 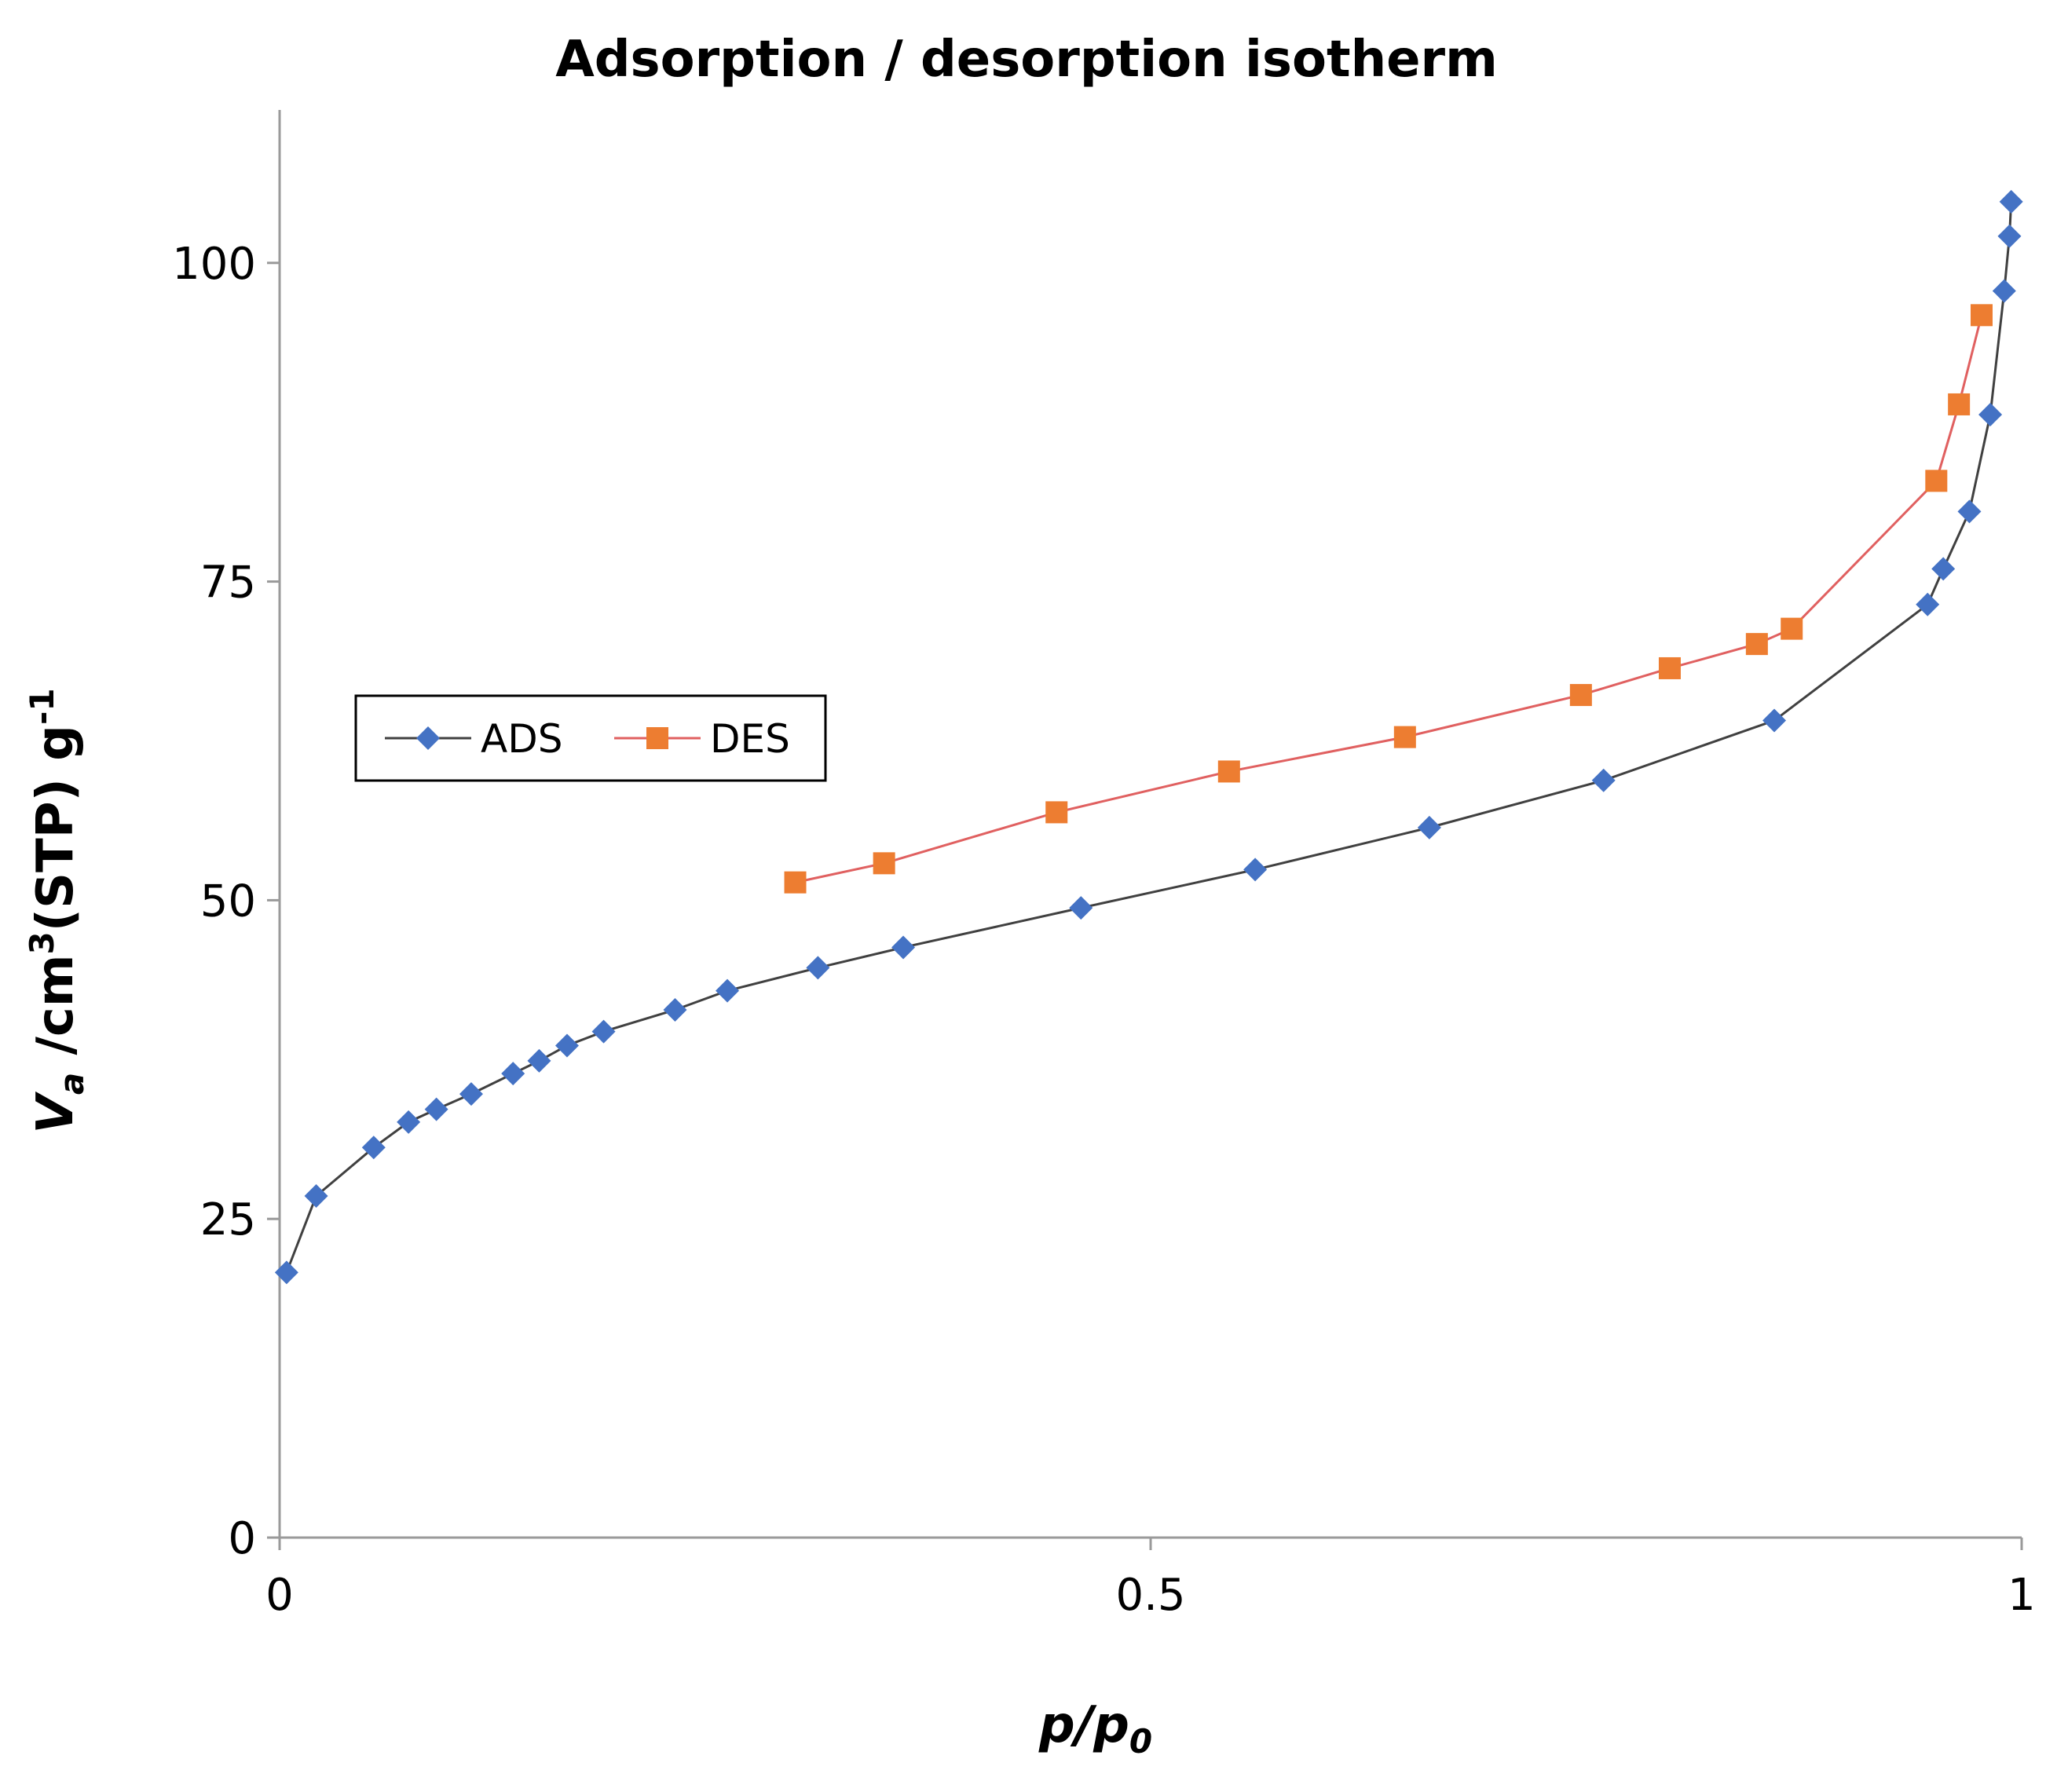 What do you see at coordinates (1141, 1741) in the screenshot?
I see `x-axis-label-sub-0: 0` at bounding box center [1141, 1741].